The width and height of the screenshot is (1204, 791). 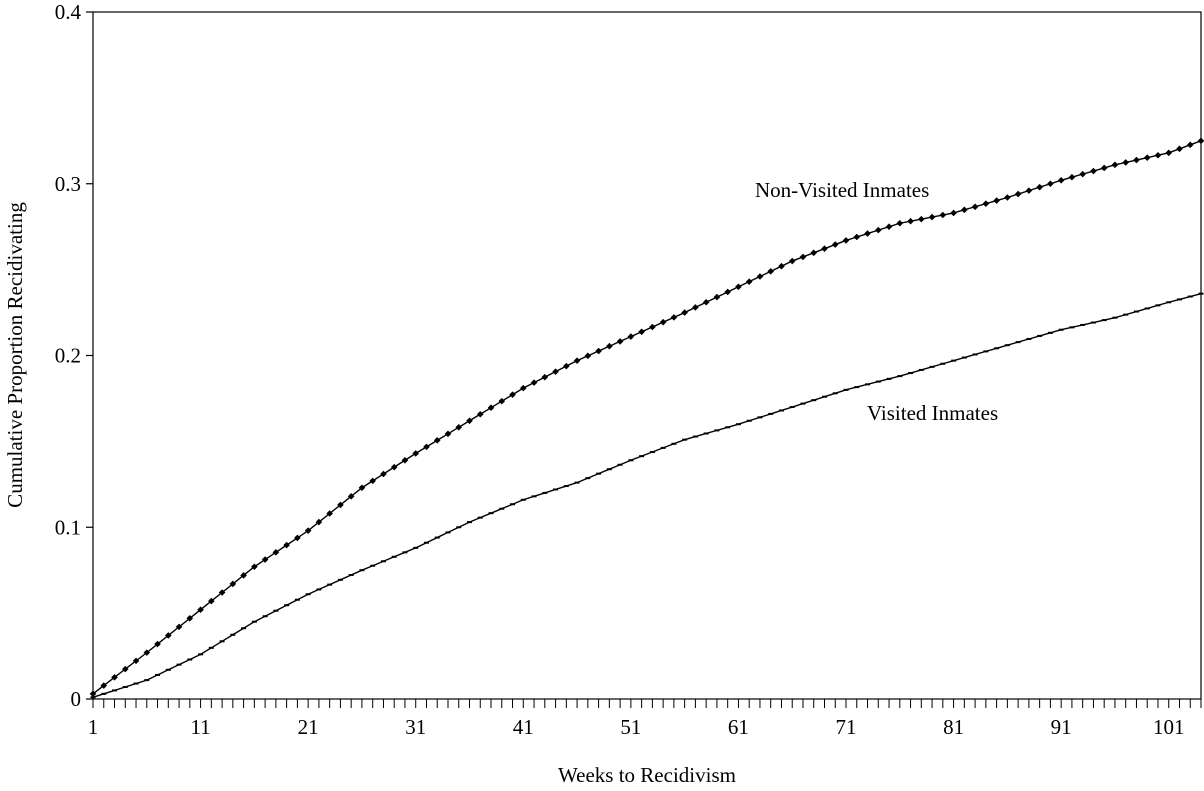 I want to click on x-tick-label: 21, so click(x=308, y=727).